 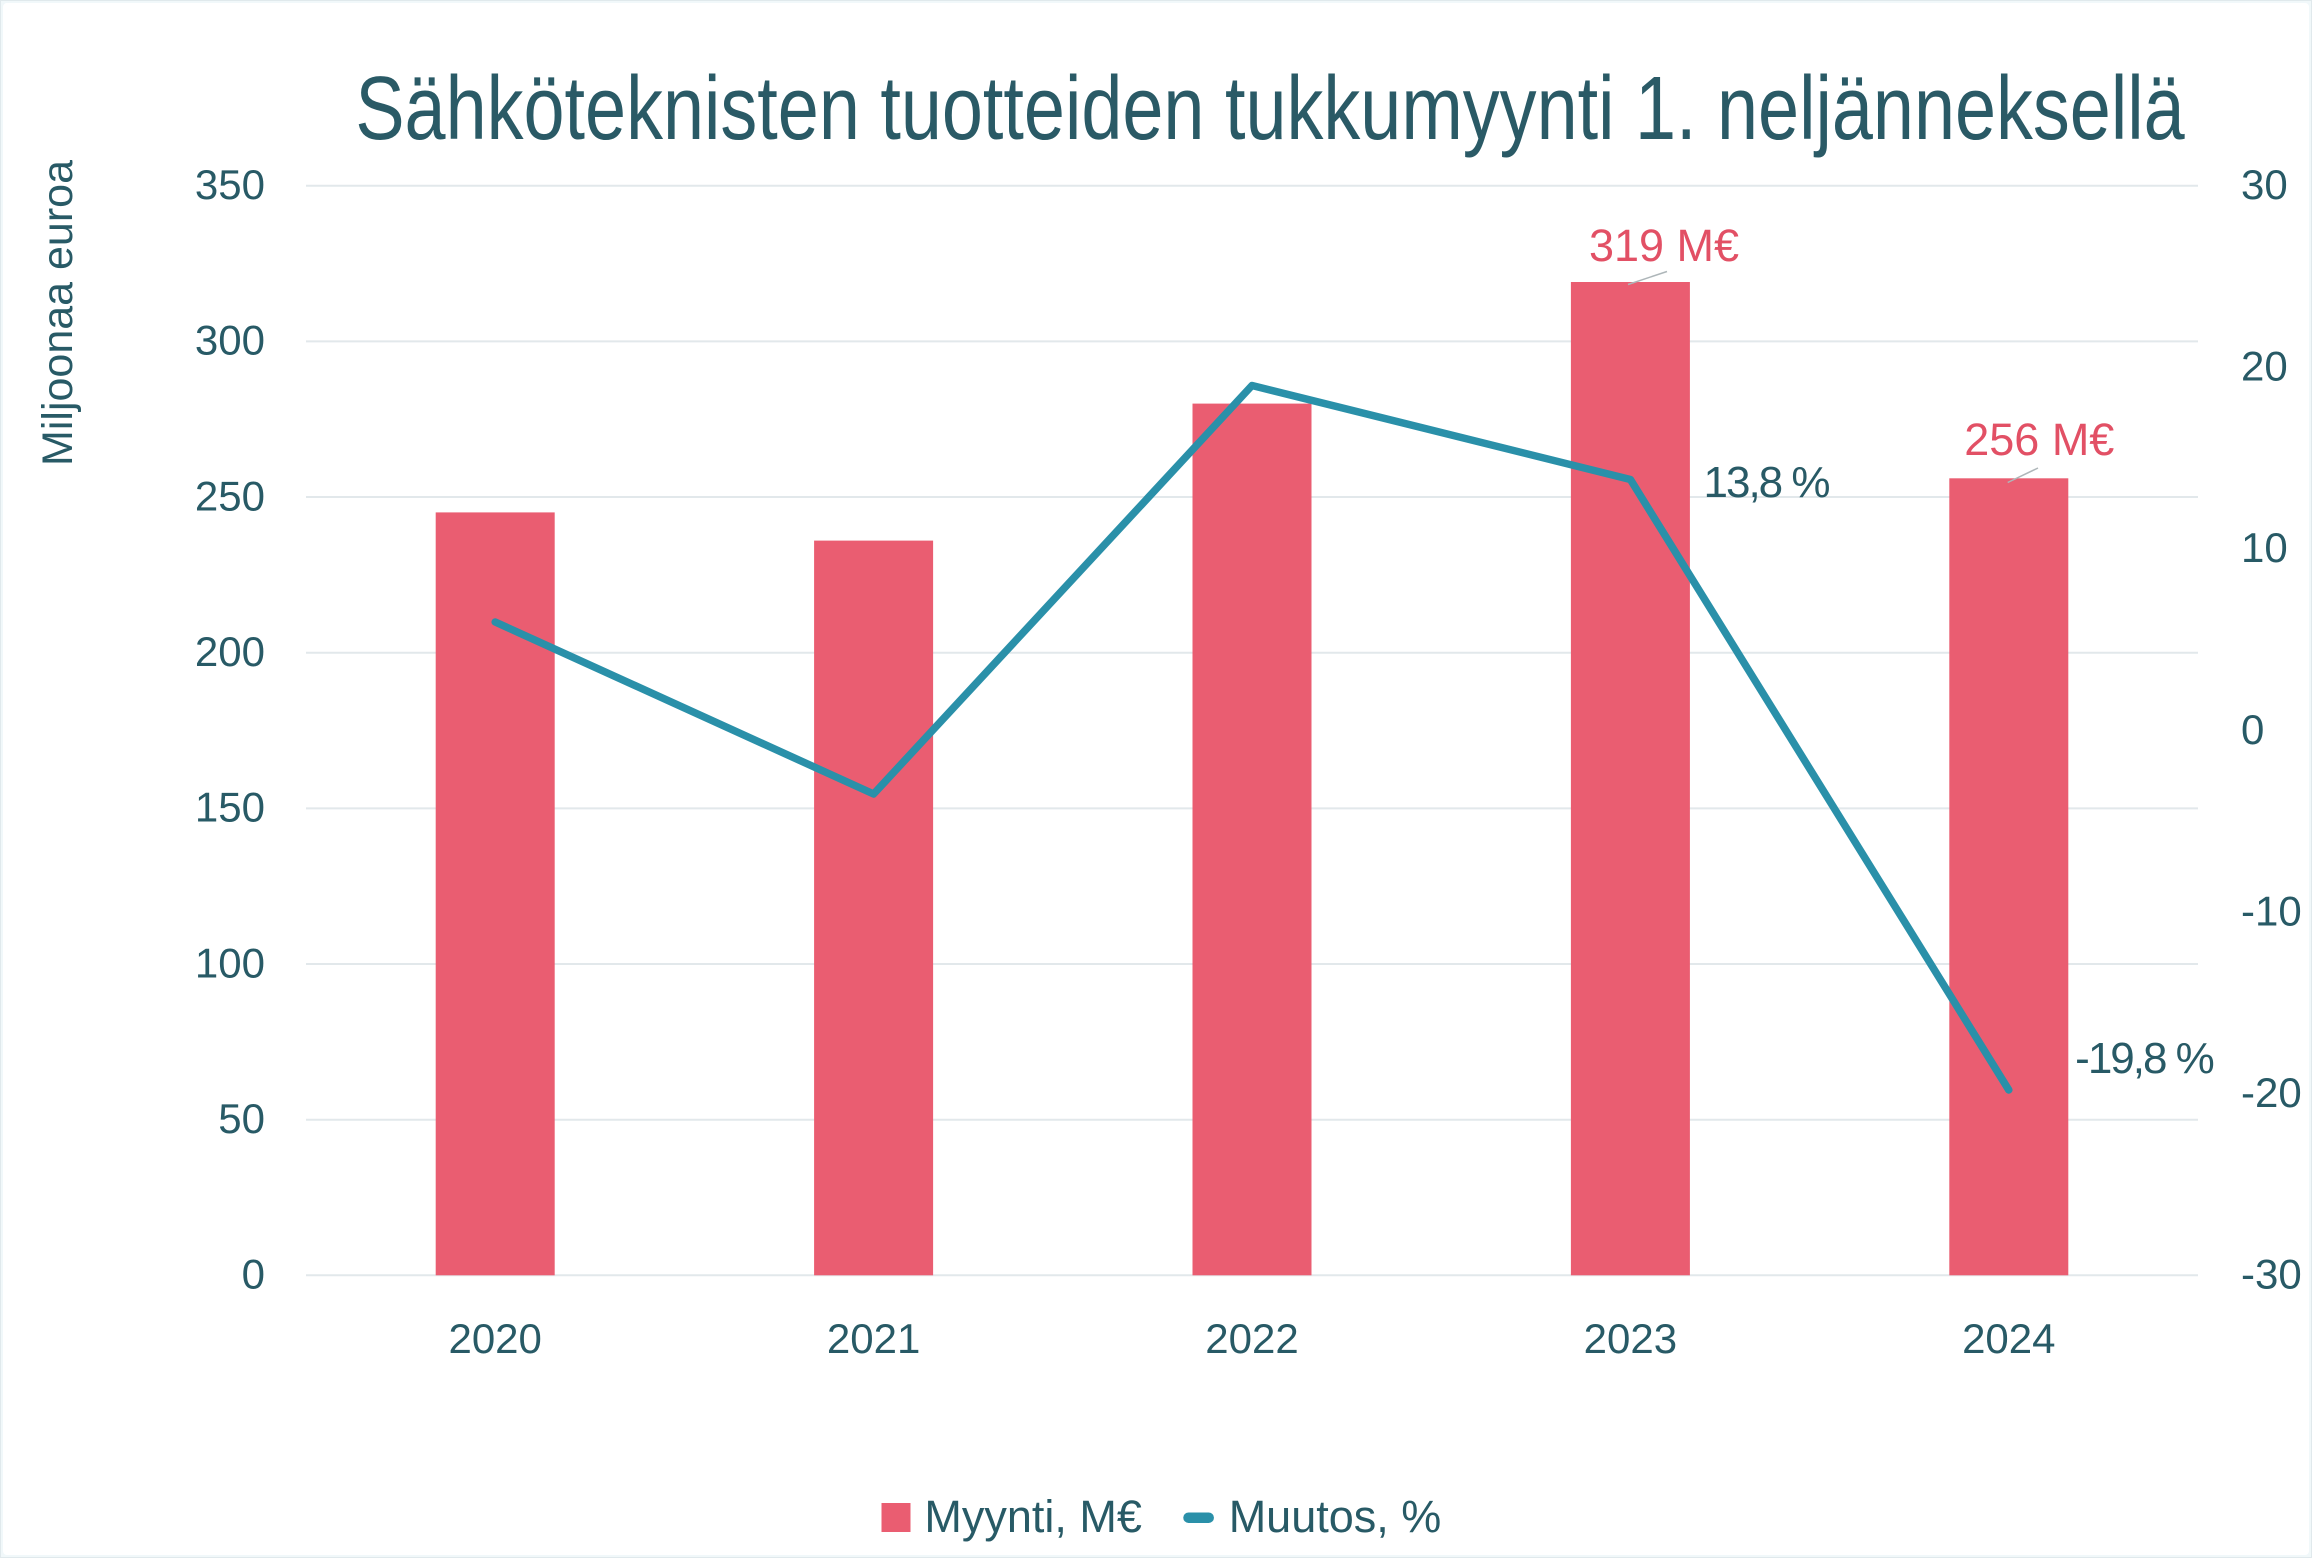 What do you see at coordinates (2264, 184) in the screenshot?
I see `svg-text: 30` at bounding box center [2264, 184].